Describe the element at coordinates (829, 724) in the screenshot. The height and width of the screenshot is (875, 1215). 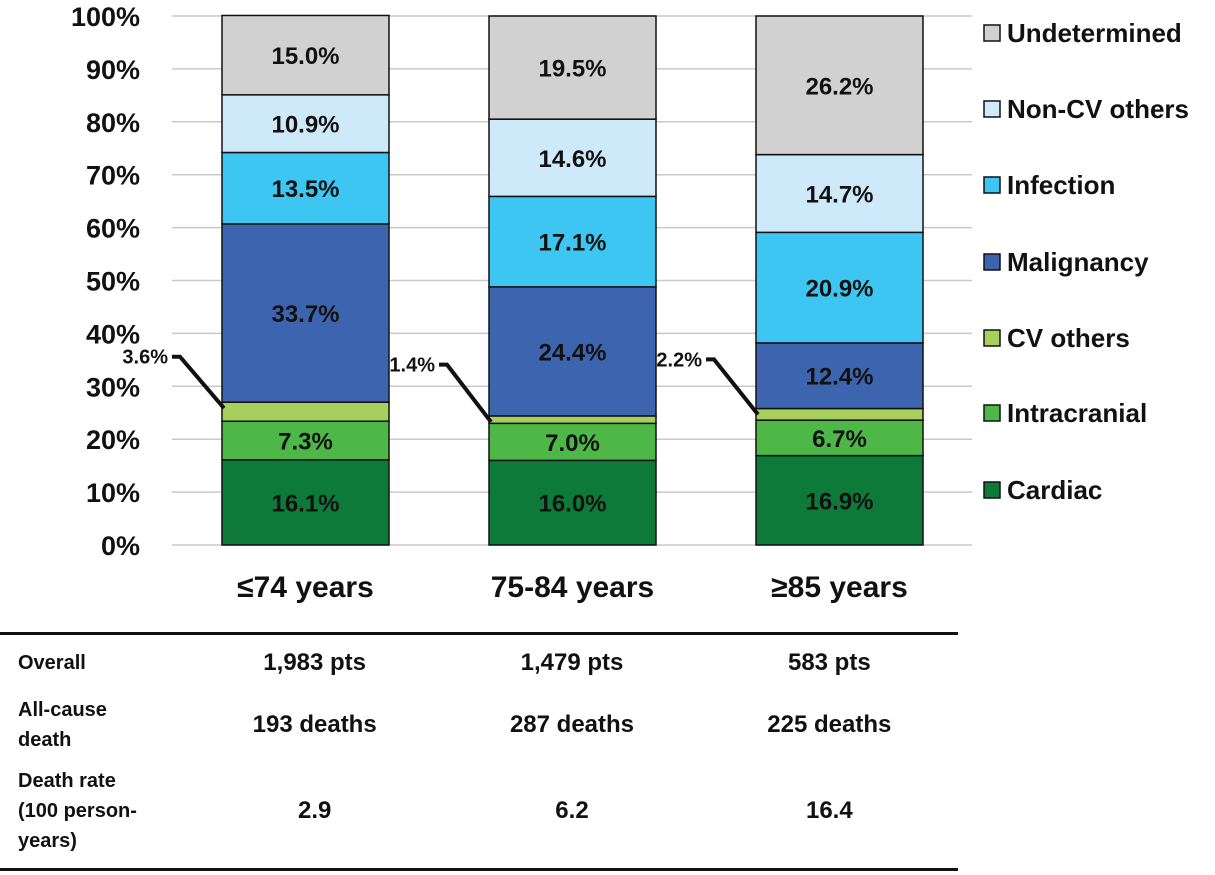
I see `table-cell: 225 deaths` at that location.